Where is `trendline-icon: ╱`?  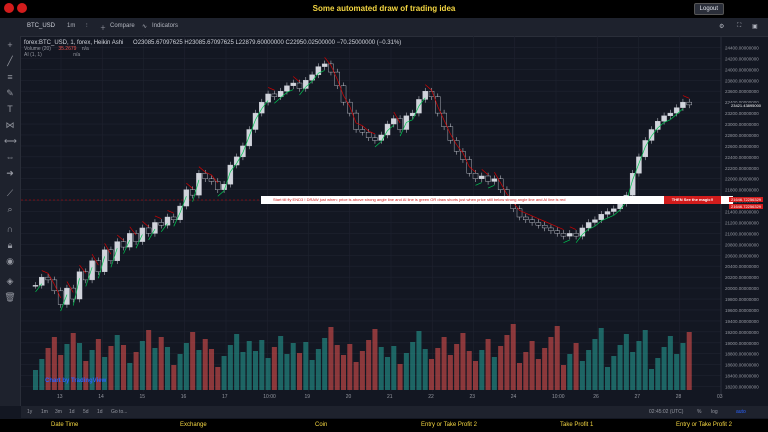 trendline-icon: ╱ is located at coordinates (10, 61).